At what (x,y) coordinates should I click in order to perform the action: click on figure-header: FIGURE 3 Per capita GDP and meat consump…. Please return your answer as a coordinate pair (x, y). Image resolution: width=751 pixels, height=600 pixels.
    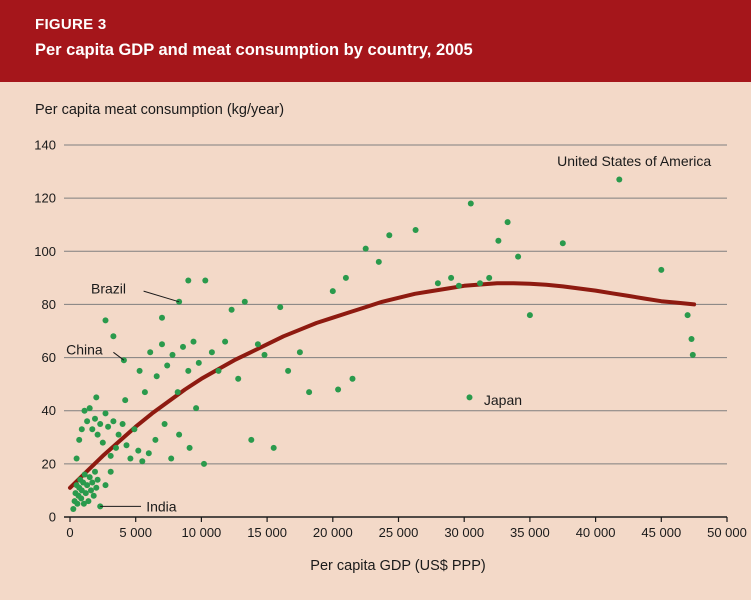
    Looking at the image, I should click on (375, 41).